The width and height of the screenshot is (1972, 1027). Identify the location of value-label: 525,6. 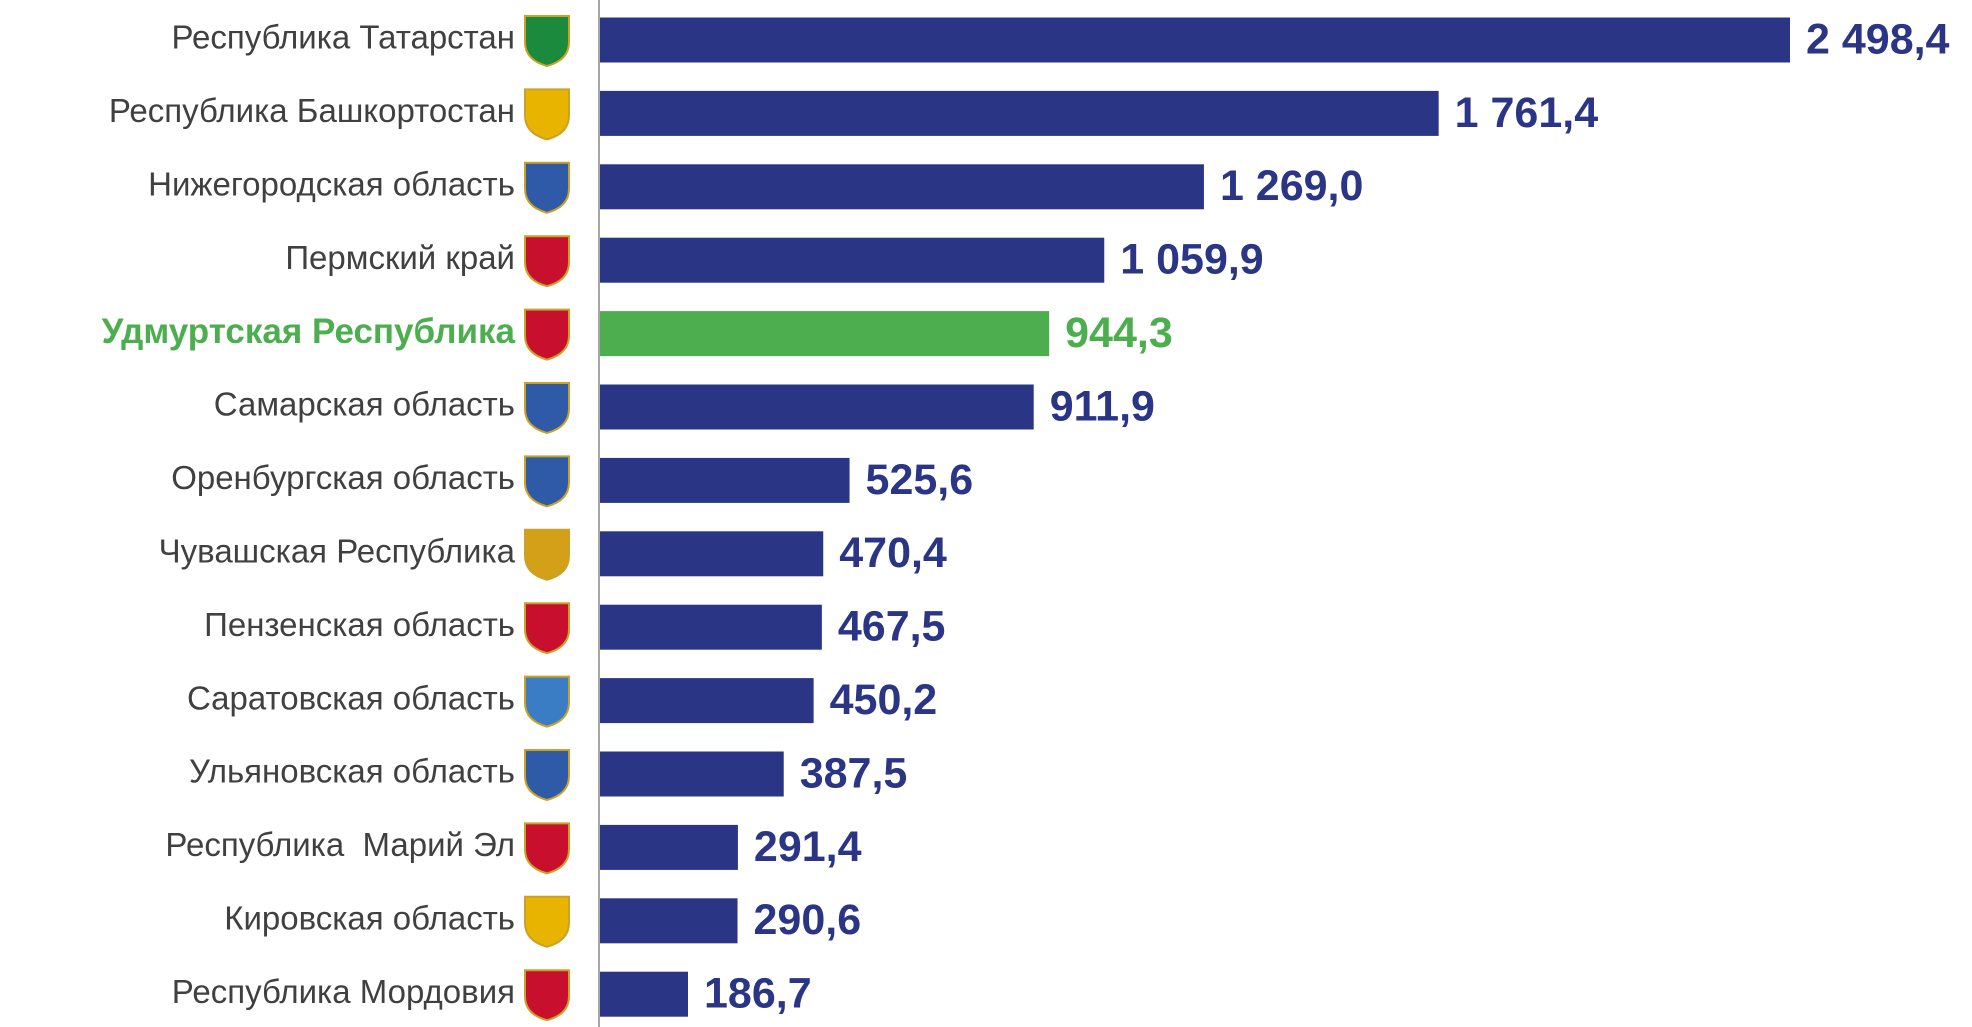
(920, 480).